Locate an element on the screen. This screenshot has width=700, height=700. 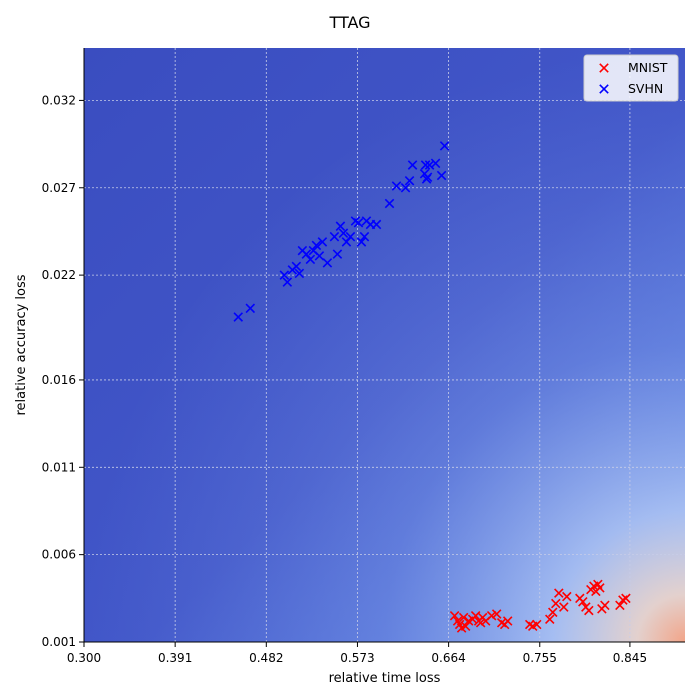
legend-label-svhn: SVHN is located at coordinates (645, 88).